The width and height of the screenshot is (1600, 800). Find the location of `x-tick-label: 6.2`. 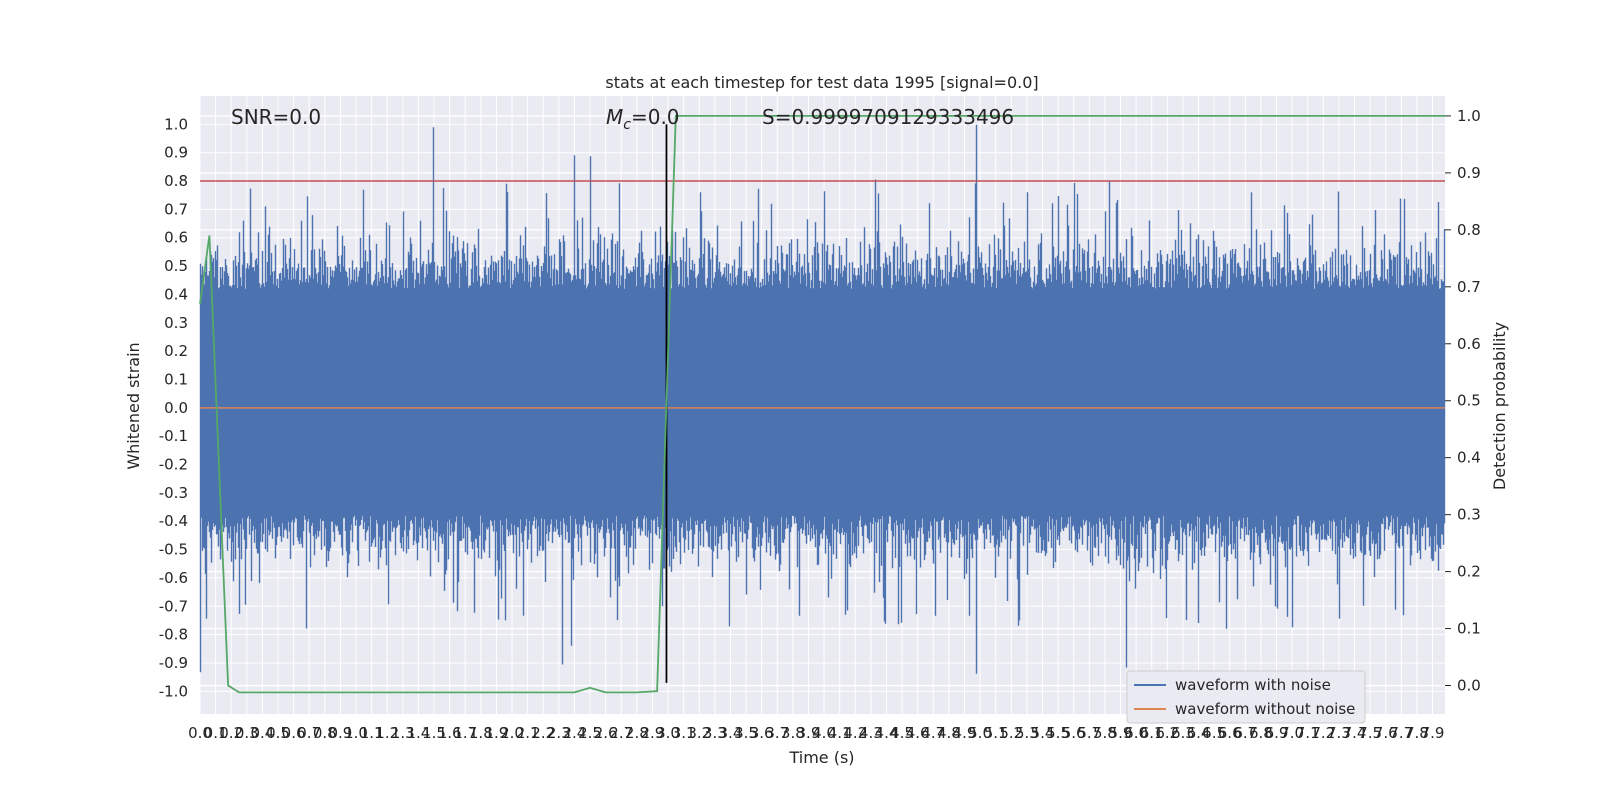

x-tick-label: 6.2 is located at coordinates (1167, 733).